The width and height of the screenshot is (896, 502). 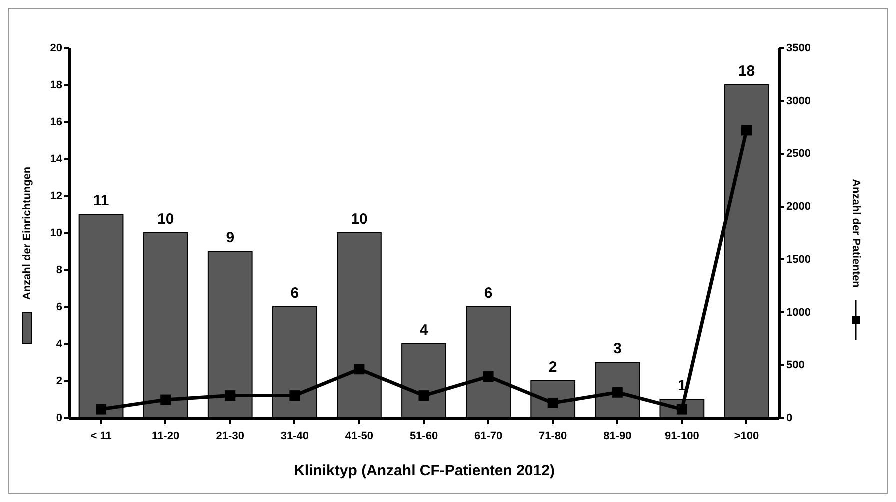 I want to click on x-tick-label: 31-40, so click(x=294, y=436).